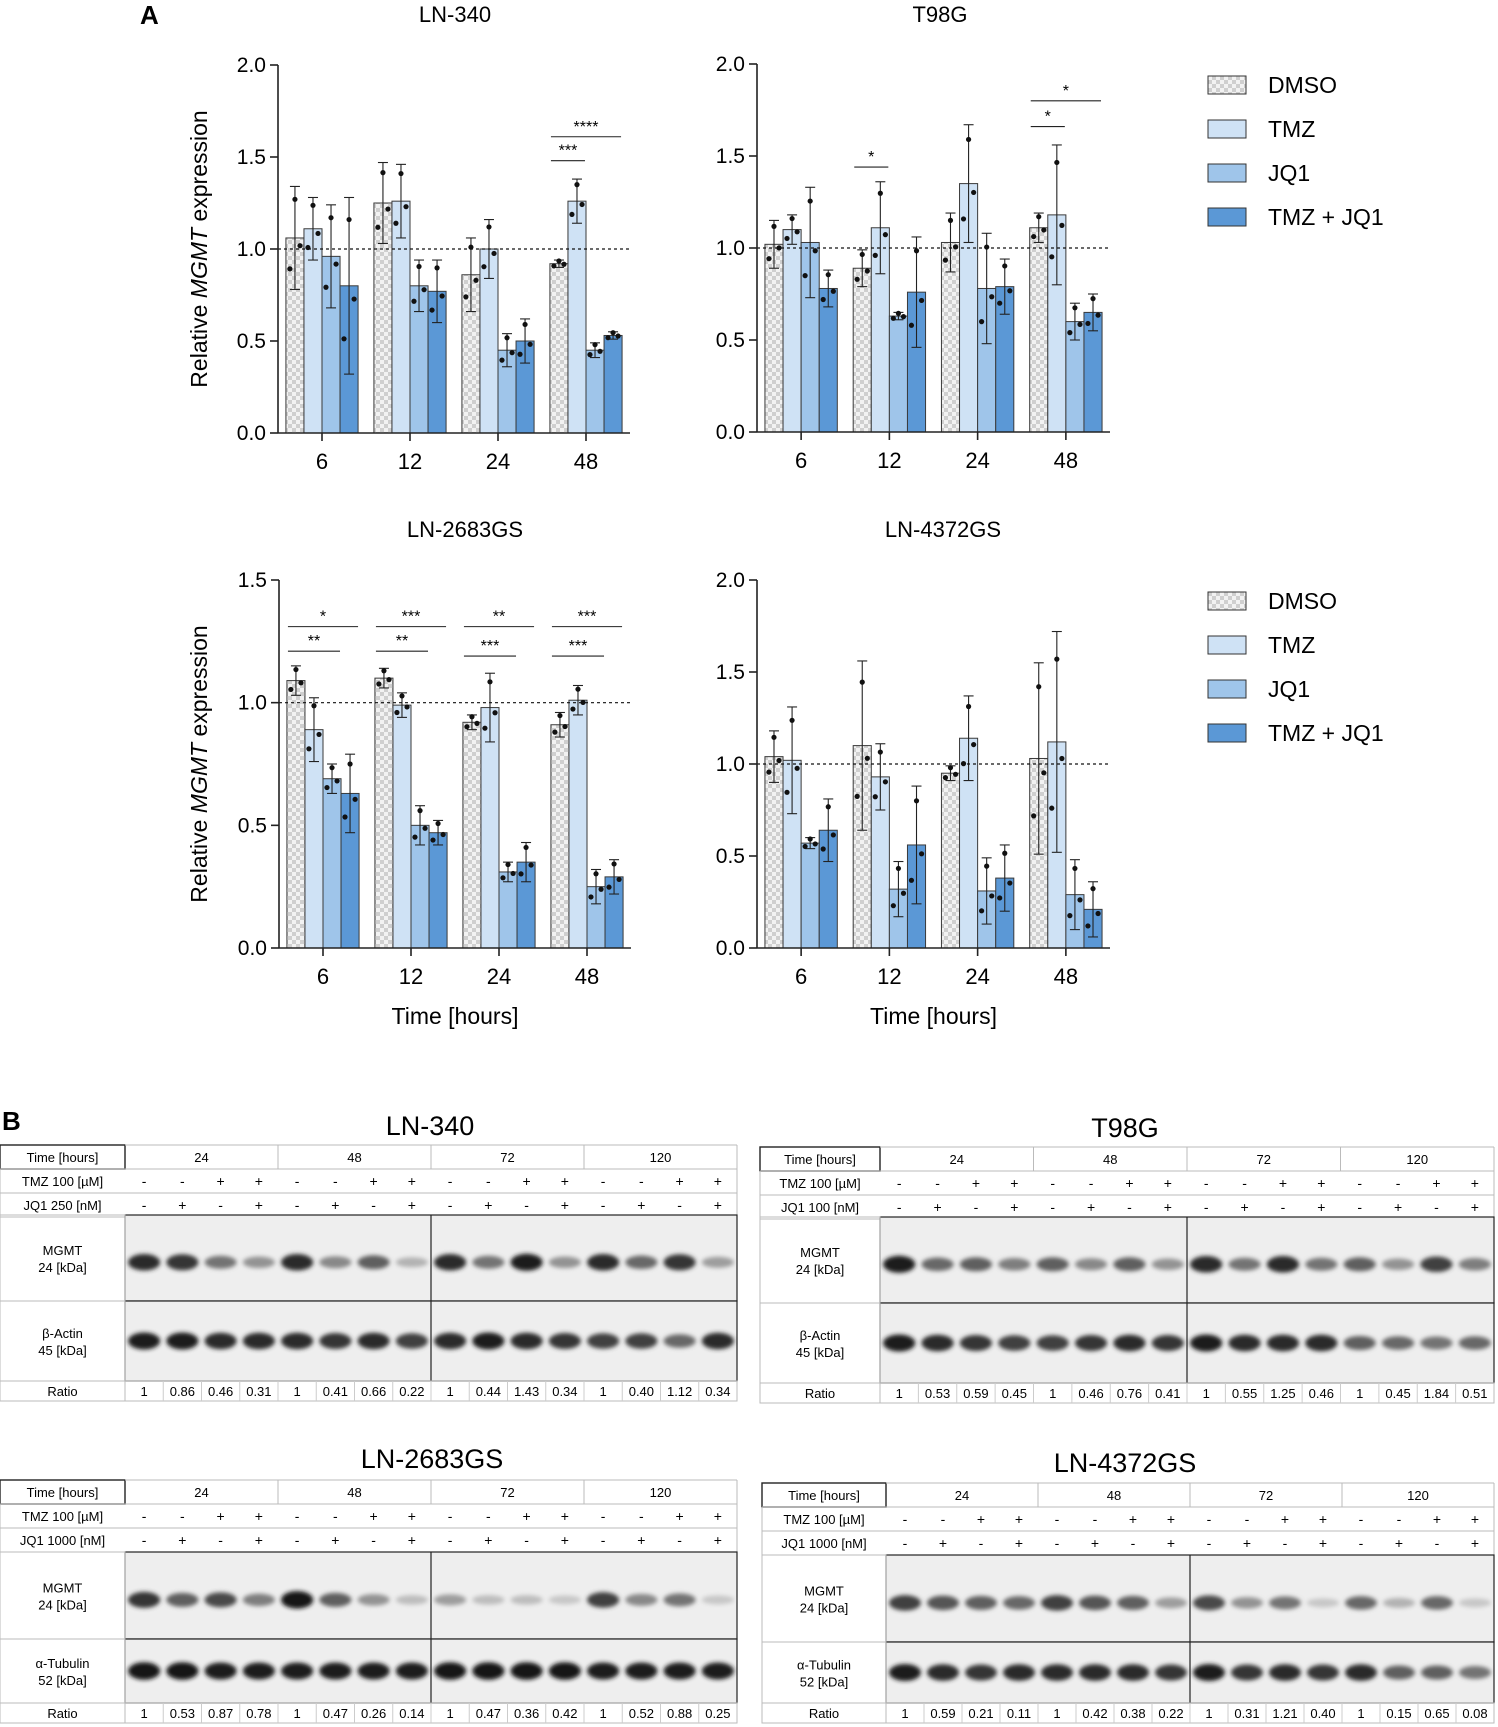 The image size is (1498, 1727). What do you see at coordinates (62, 1516) in the screenshot?
I see `tmz-row-label: TMZ 100 [µM]` at bounding box center [62, 1516].